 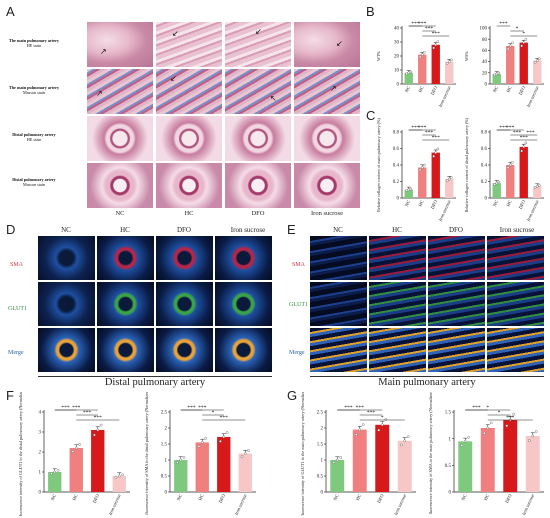 I want to click on x-tick-label: HC, so click(x=420, y=203).